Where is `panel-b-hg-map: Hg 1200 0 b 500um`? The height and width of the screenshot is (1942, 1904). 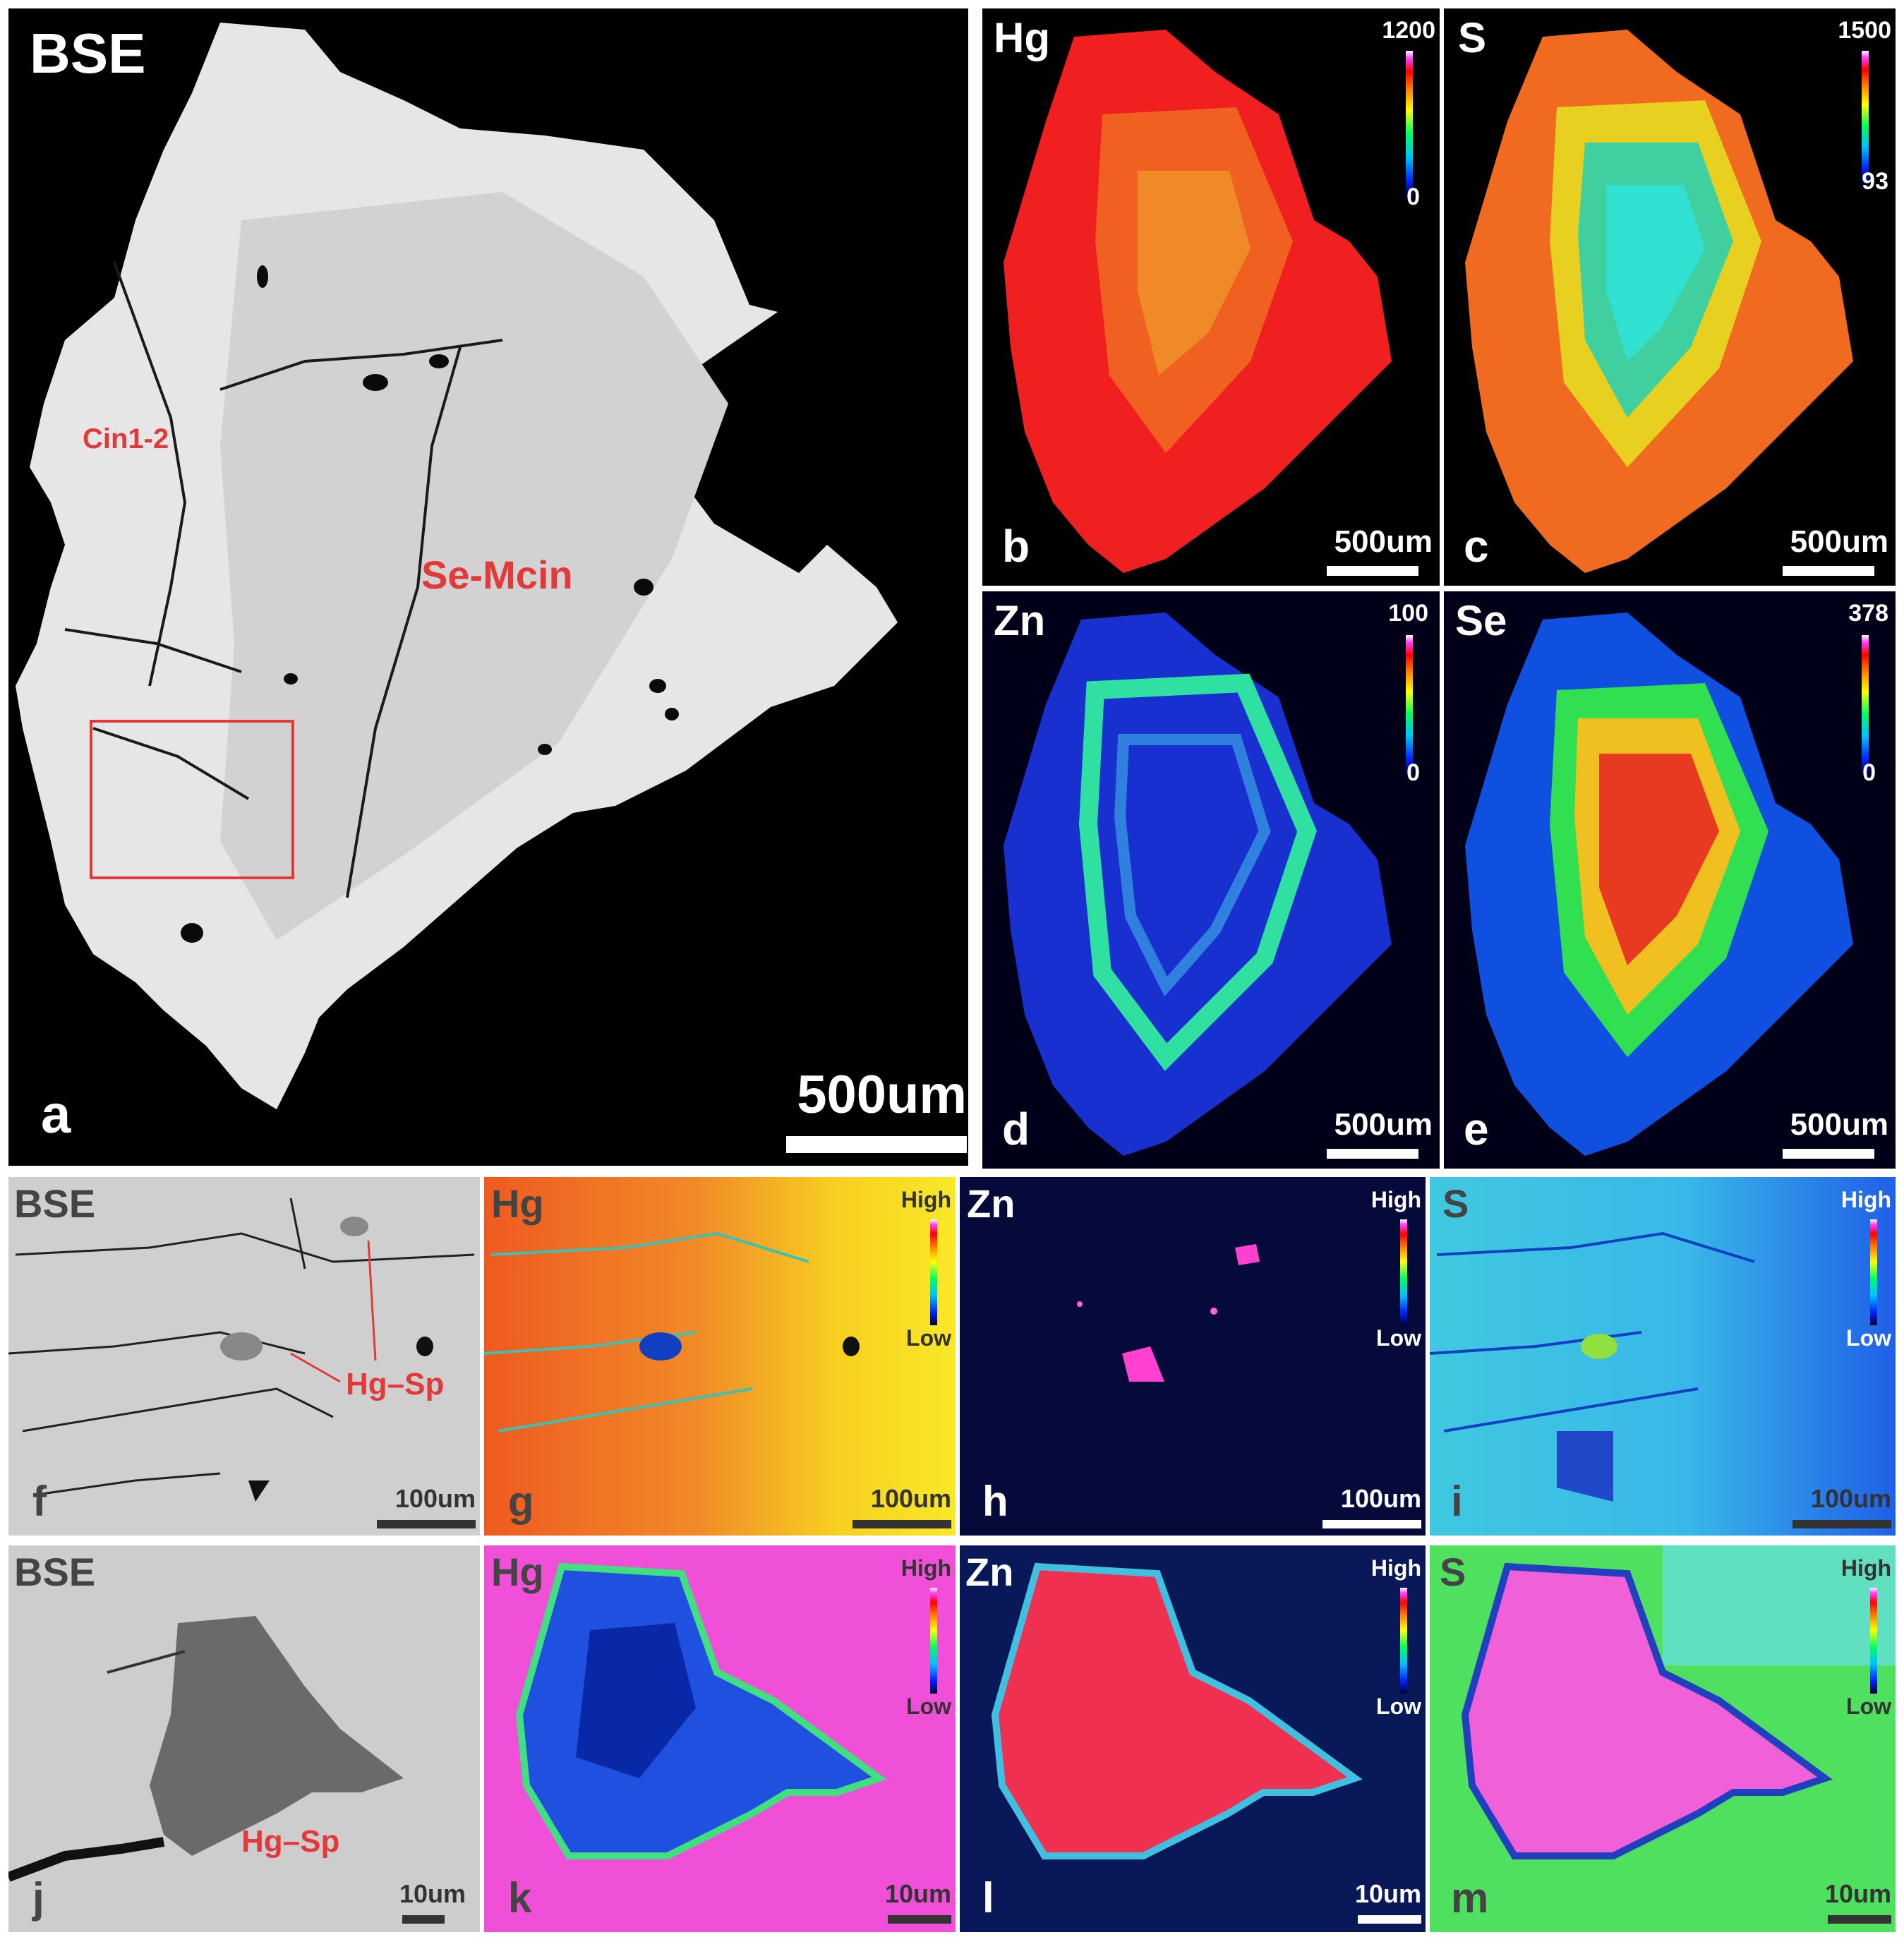 panel-b-hg-map: Hg 1200 0 b 500um is located at coordinates (1211, 297).